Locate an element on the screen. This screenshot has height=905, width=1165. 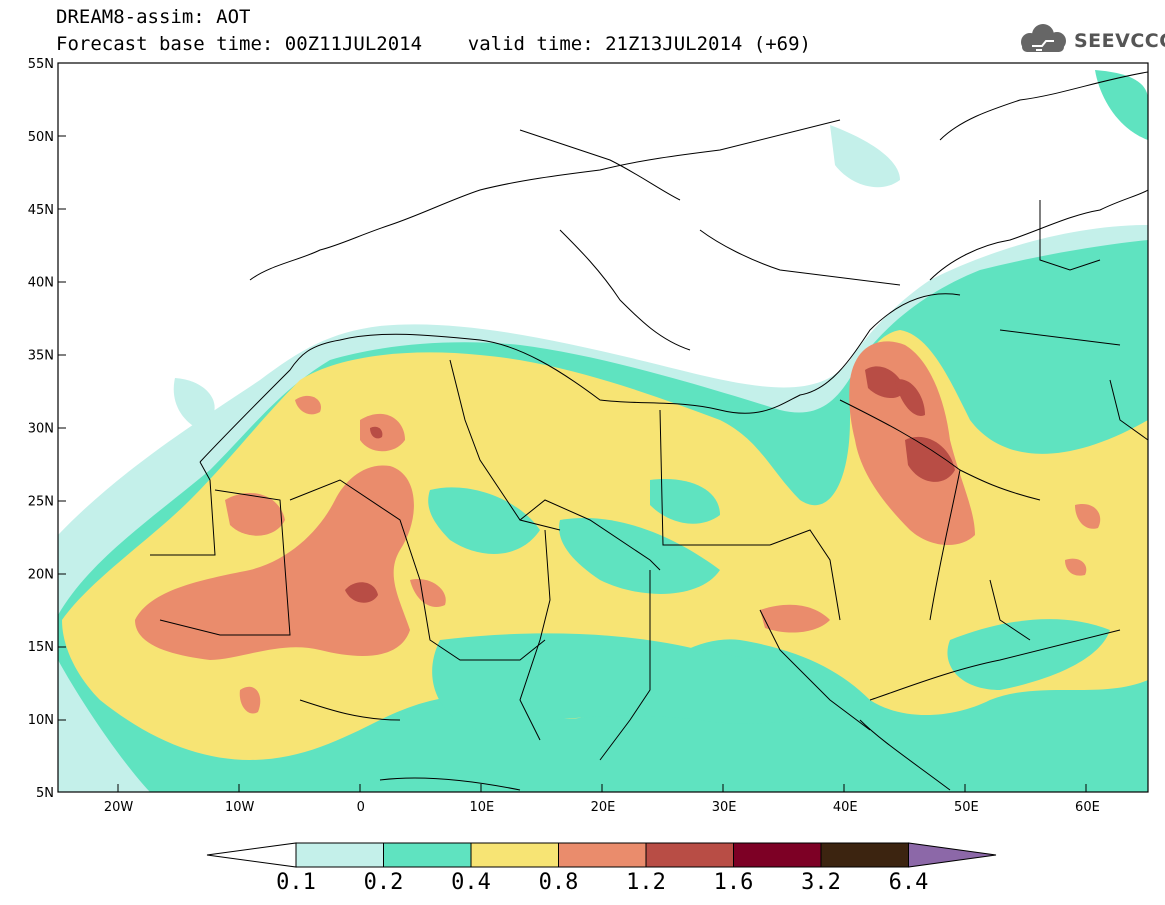
colorbar-label: 0.2 is located at coordinates (383, 882).